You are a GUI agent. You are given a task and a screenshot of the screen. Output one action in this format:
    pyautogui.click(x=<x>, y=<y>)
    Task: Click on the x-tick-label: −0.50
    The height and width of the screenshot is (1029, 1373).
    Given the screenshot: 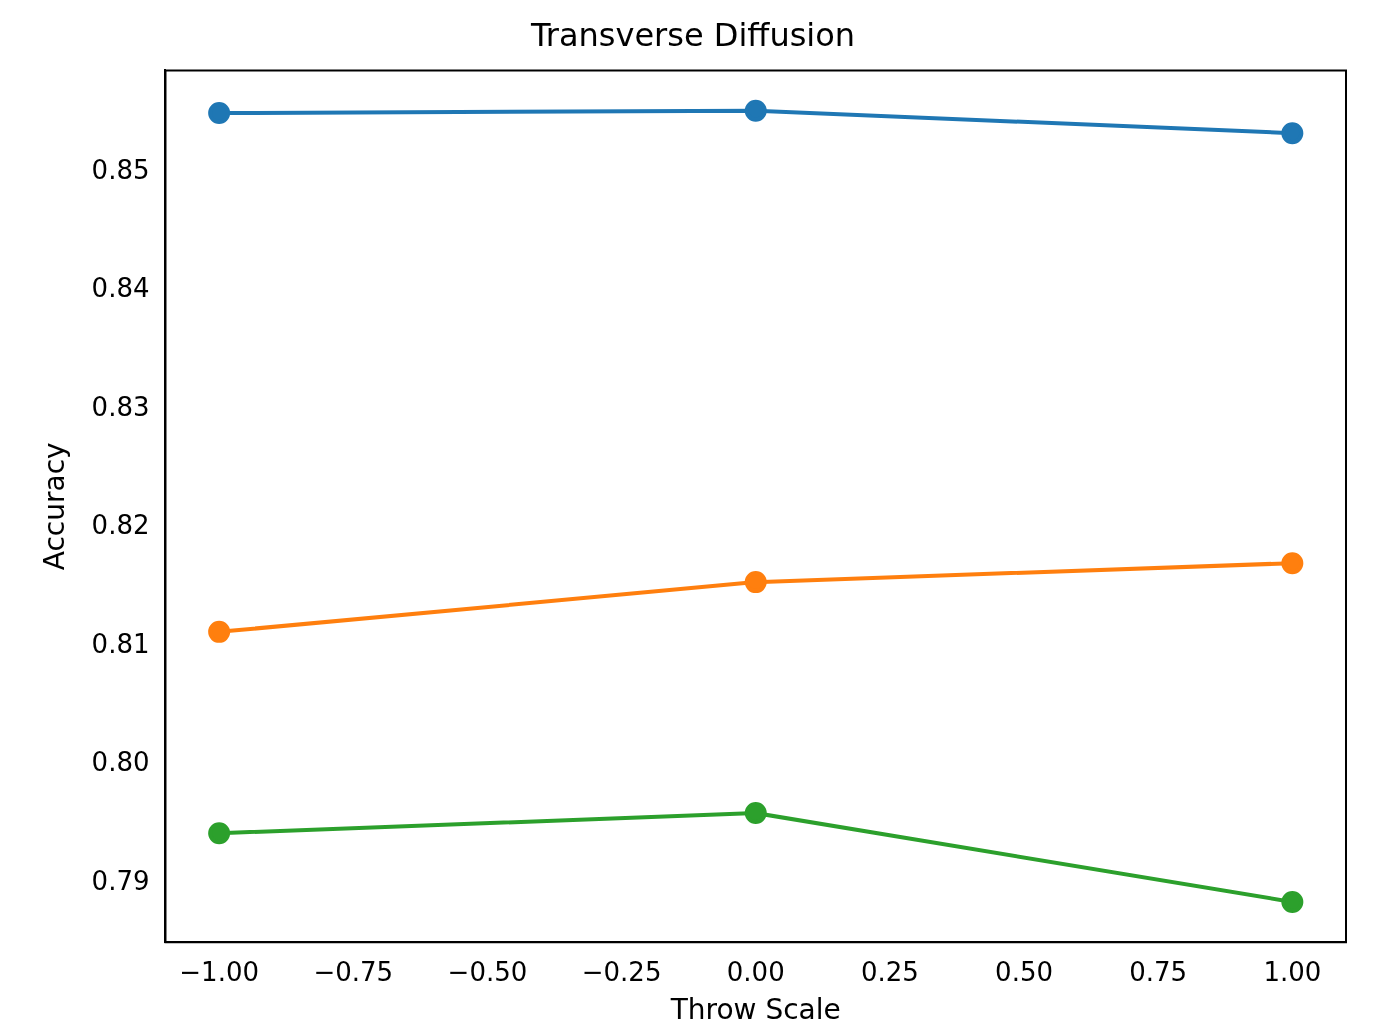 What is the action you would take?
    pyautogui.click(x=487, y=971)
    